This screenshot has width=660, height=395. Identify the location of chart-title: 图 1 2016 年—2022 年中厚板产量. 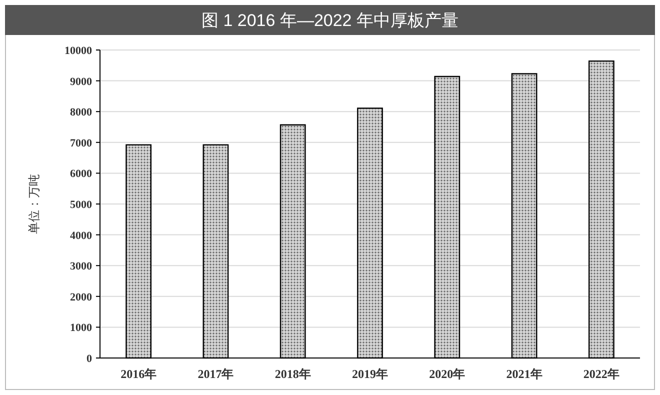
(330, 20).